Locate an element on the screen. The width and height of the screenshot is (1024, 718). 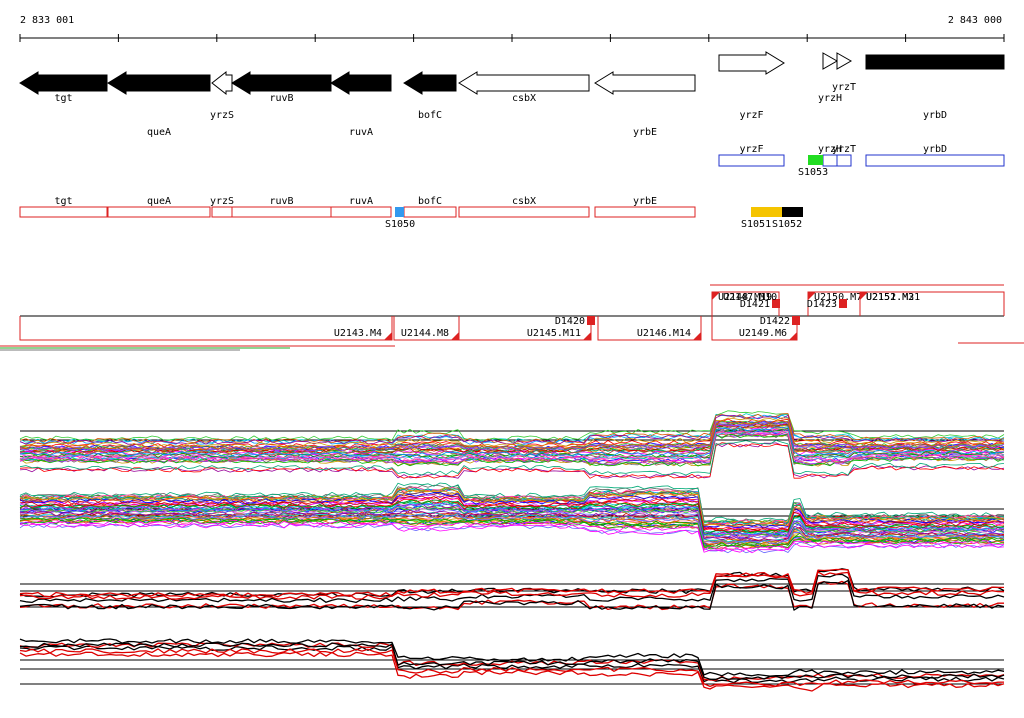
point-label: D1422 is located at coordinates (775, 321).